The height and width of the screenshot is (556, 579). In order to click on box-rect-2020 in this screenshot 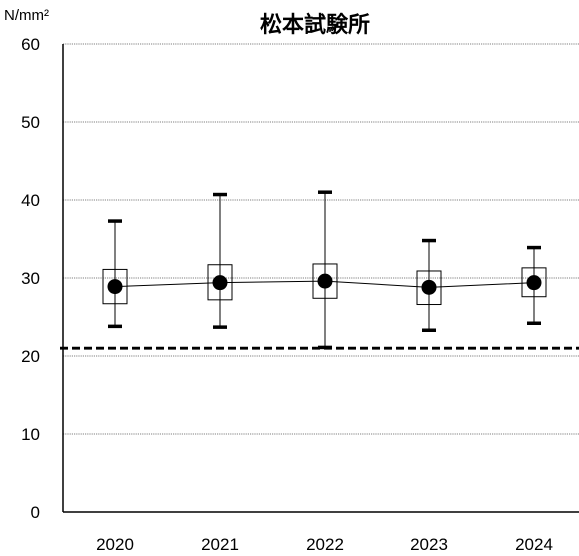, I will do `click(115, 286)`.